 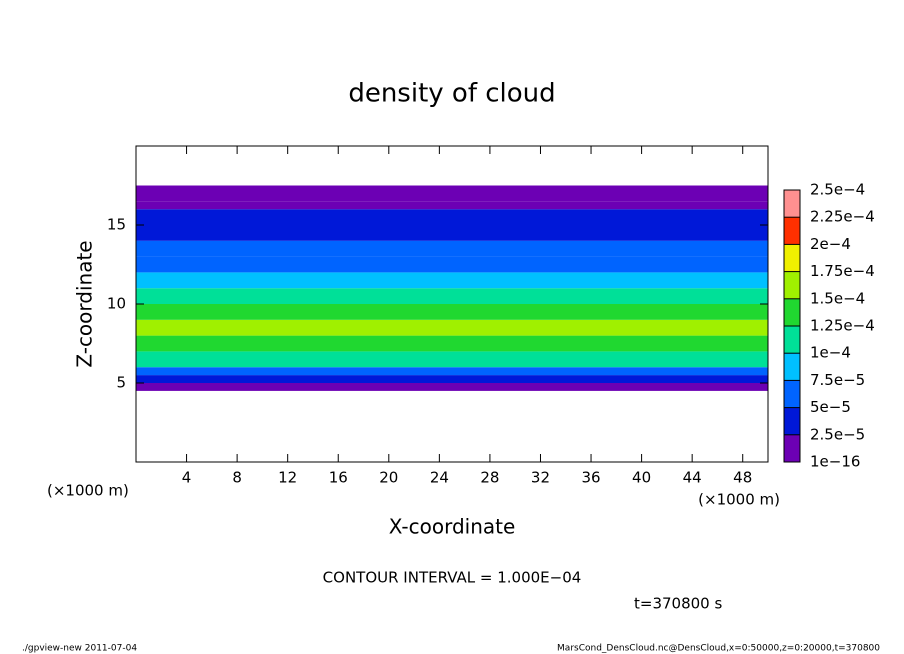 What do you see at coordinates (739, 500) in the screenshot?
I see `x-unit: (×1000 m)` at bounding box center [739, 500].